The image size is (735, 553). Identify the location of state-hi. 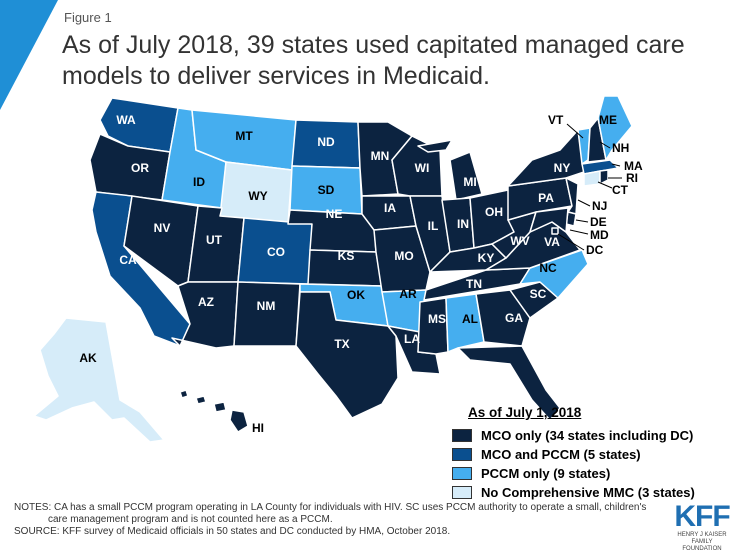
(214, 411).